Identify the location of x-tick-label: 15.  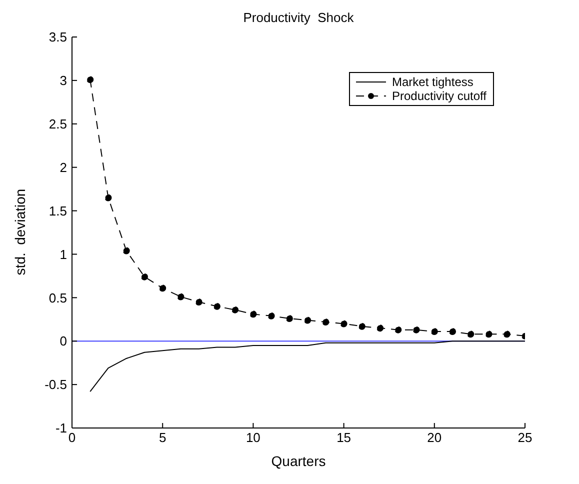
(344, 438).